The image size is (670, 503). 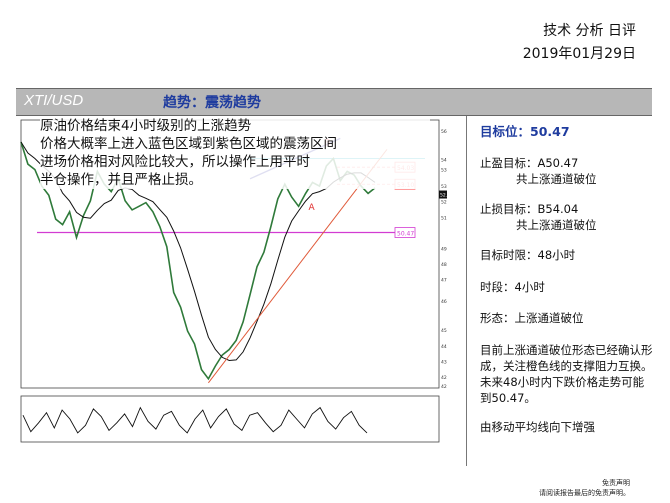 I want to click on y-tick-label: 56.00, so click(x=444, y=132).